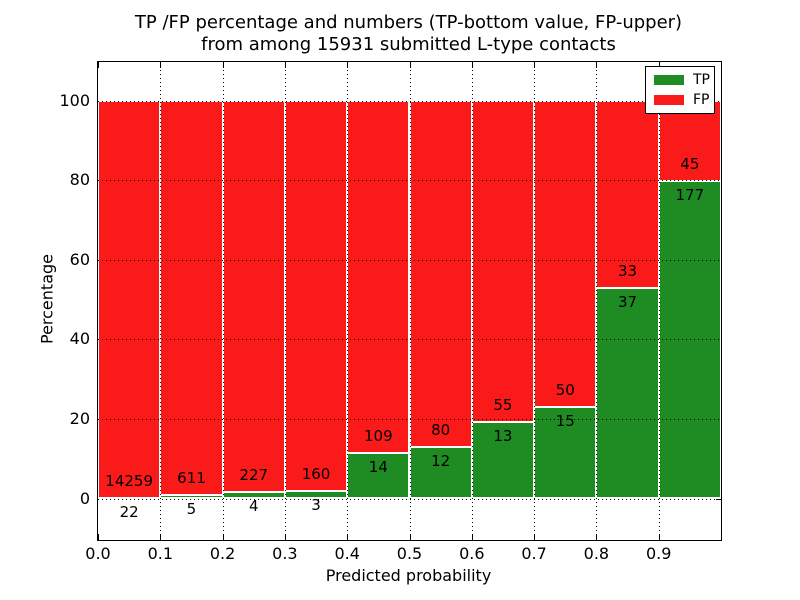 Image resolution: width=800 pixels, height=600 pixels. Describe the element at coordinates (503, 436) in the screenshot. I see `tp-count-label: 13` at that location.